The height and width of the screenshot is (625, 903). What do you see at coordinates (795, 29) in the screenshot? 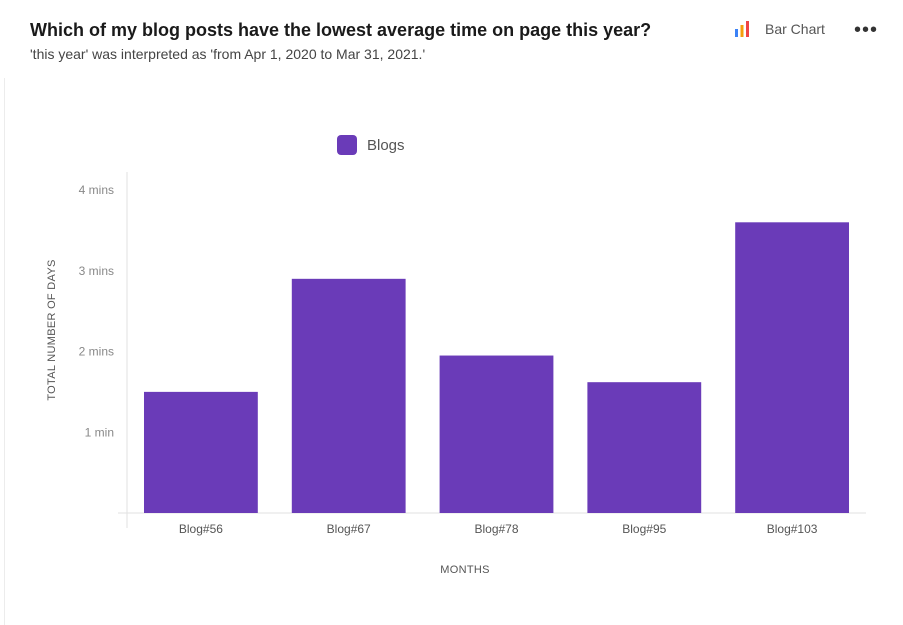
I see `chart-type-label: Bar Chart` at bounding box center [795, 29].